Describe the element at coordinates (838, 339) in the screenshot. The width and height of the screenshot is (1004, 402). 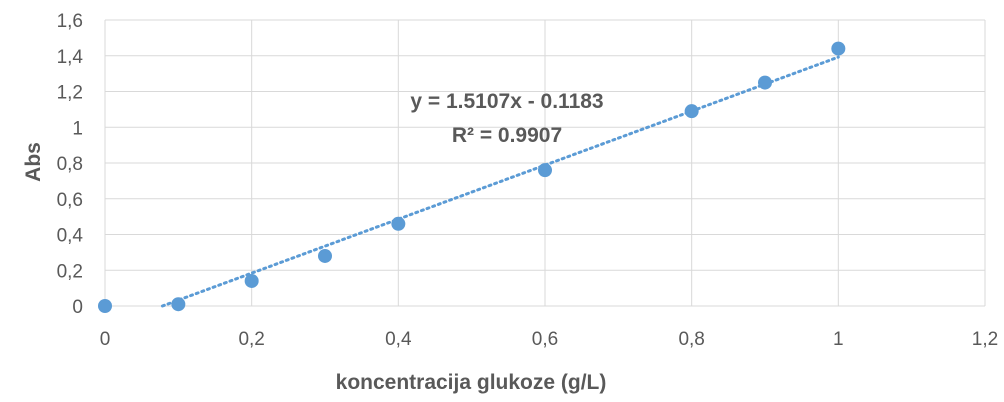
I see `x-tick-label: 1` at that location.